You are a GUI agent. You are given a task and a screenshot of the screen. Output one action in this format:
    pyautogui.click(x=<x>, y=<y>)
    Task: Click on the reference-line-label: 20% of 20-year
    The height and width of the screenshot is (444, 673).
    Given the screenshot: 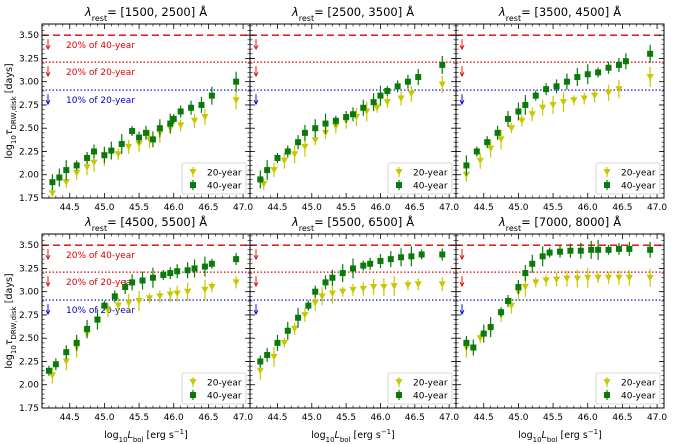 What is the action you would take?
    pyautogui.click(x=100, y=73)
    